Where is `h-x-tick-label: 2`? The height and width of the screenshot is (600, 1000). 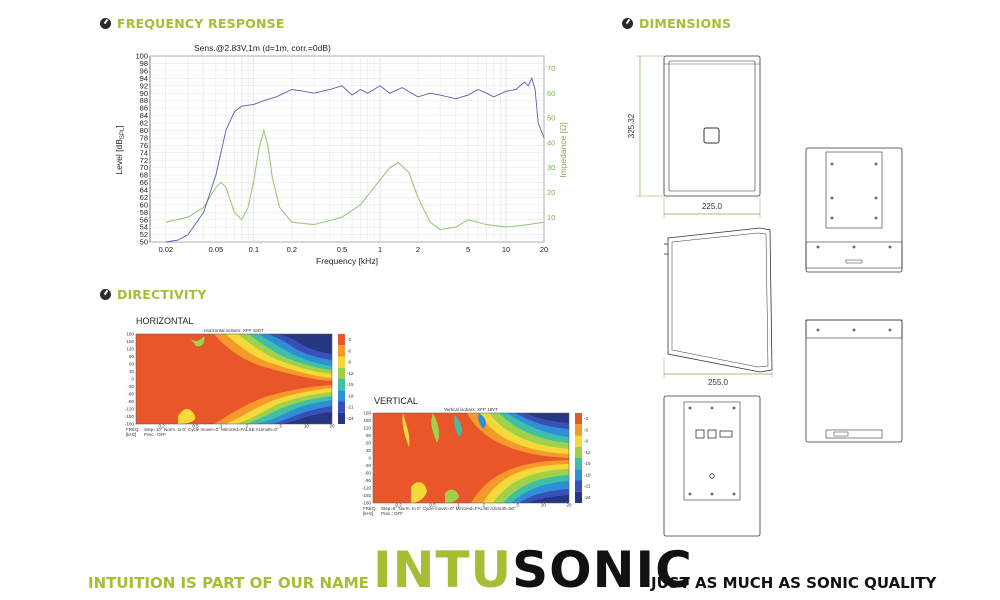
h-x-tick-label: 2 is located at coordinates (247, 426).